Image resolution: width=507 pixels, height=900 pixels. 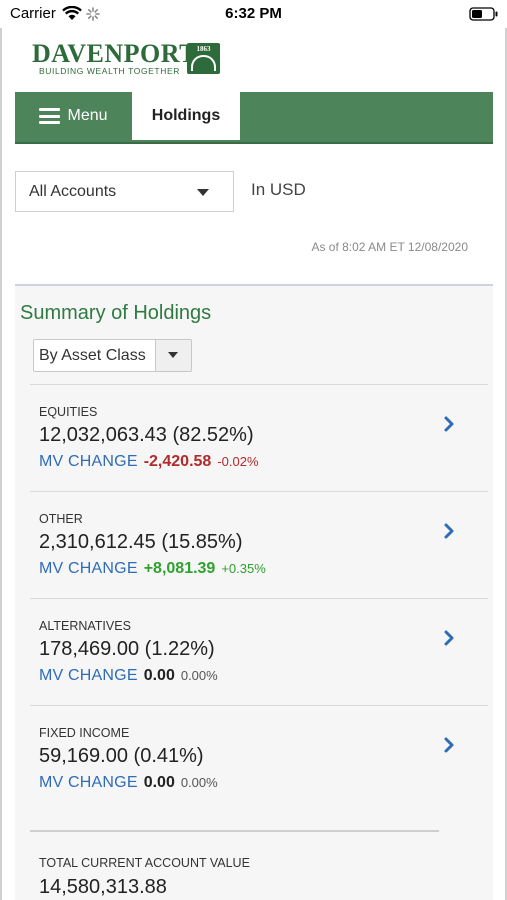 What do you see at coordinates (389, 247) in the screenshot?
I see `as-of-timestamp: As of 8:02 AM ET 12/08/2020` at bounding box center [389, 247].